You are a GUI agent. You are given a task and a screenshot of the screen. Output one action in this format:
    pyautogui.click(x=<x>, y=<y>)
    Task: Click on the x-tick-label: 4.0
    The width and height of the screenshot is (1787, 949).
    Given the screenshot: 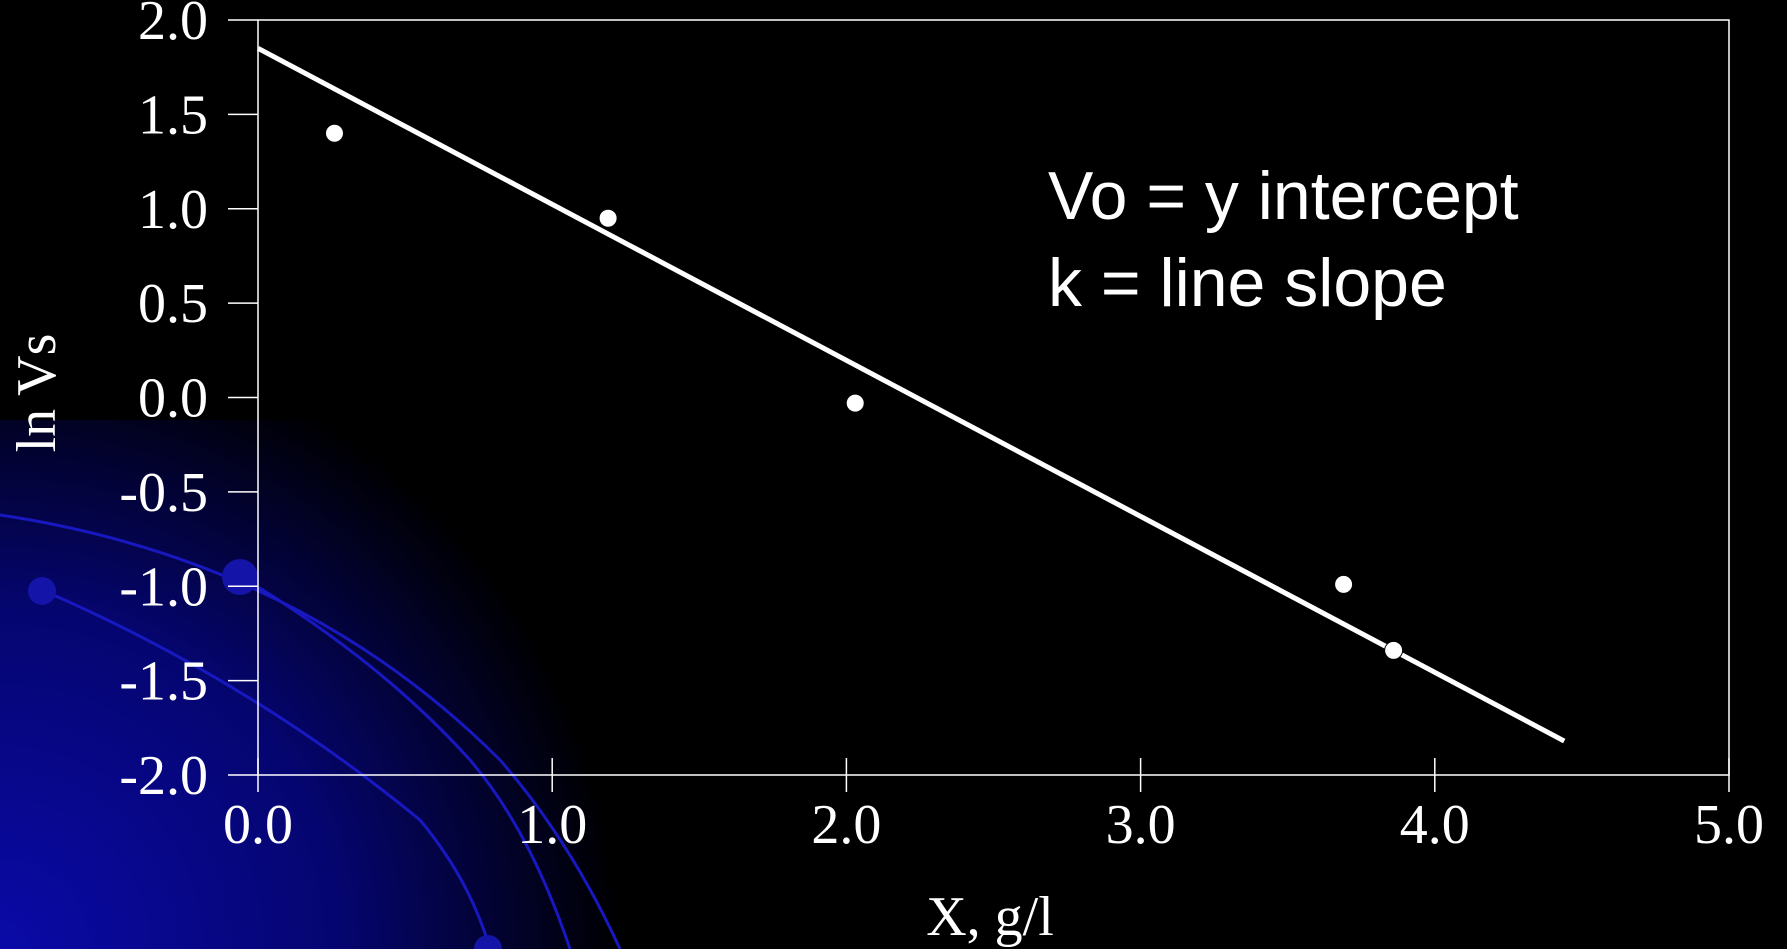 What is the action you would take?
    pyautogui.click(x=1435, y=825)
    